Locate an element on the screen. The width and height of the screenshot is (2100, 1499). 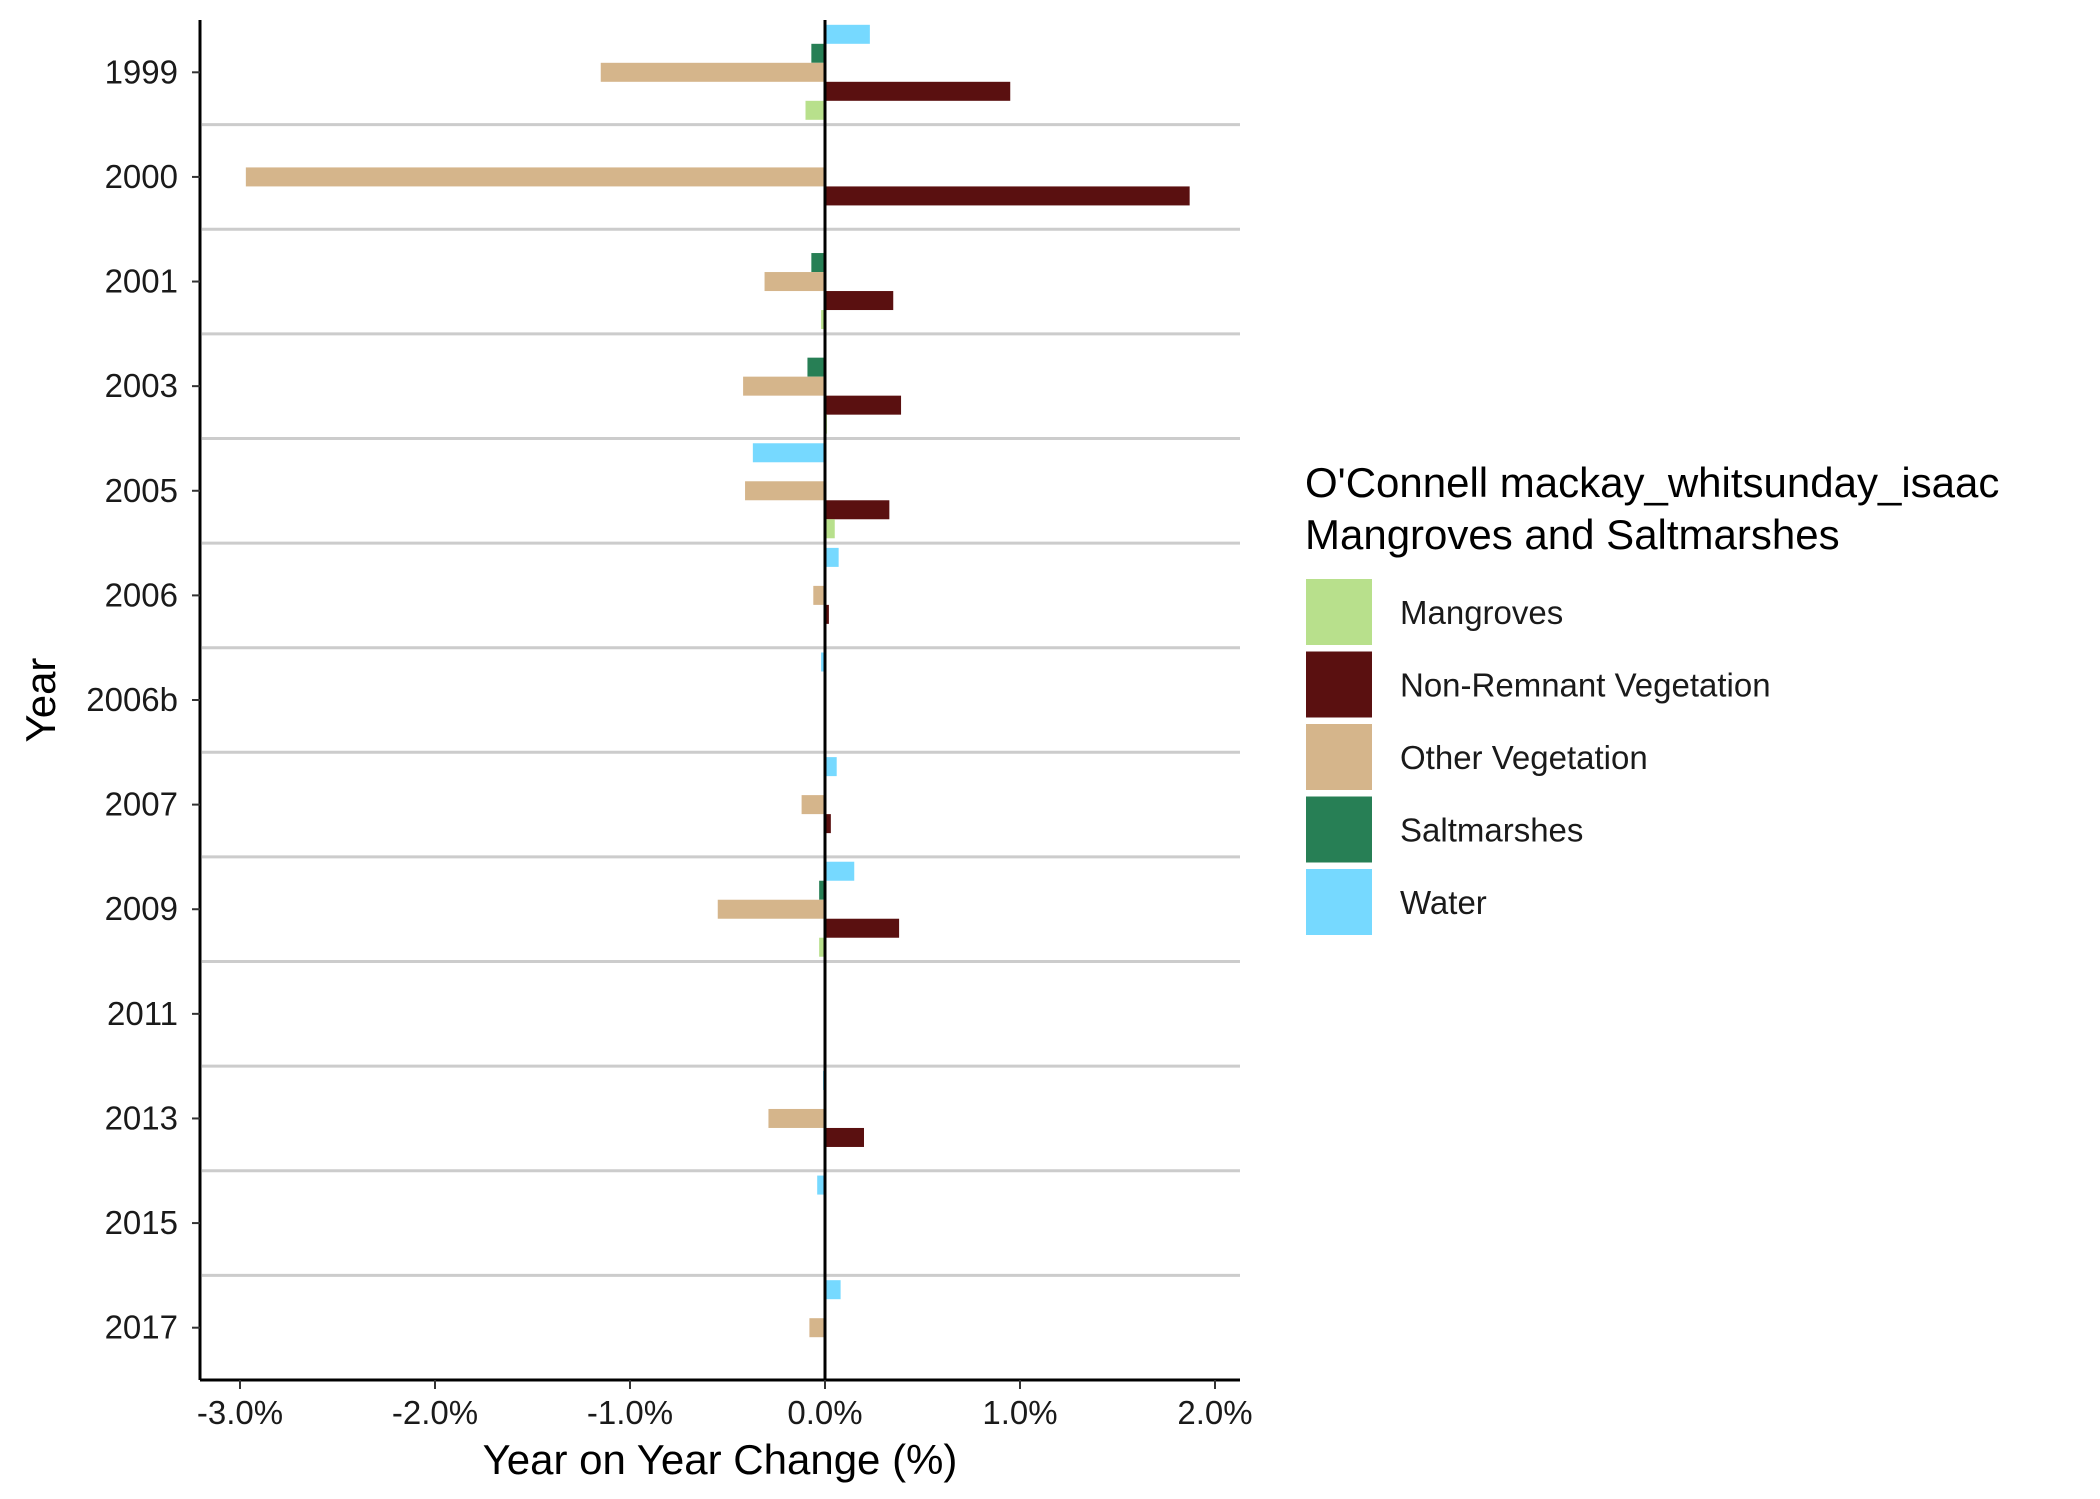
bar-other-vegetation-2003 is located at coordinates (784, 386).